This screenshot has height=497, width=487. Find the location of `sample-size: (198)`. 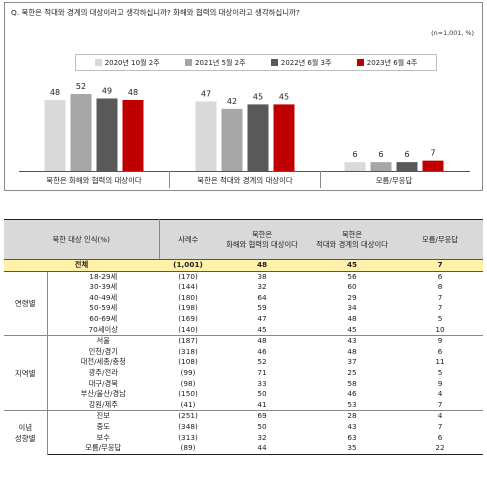

sample-size: (198) is located at coordinates (188, 308).